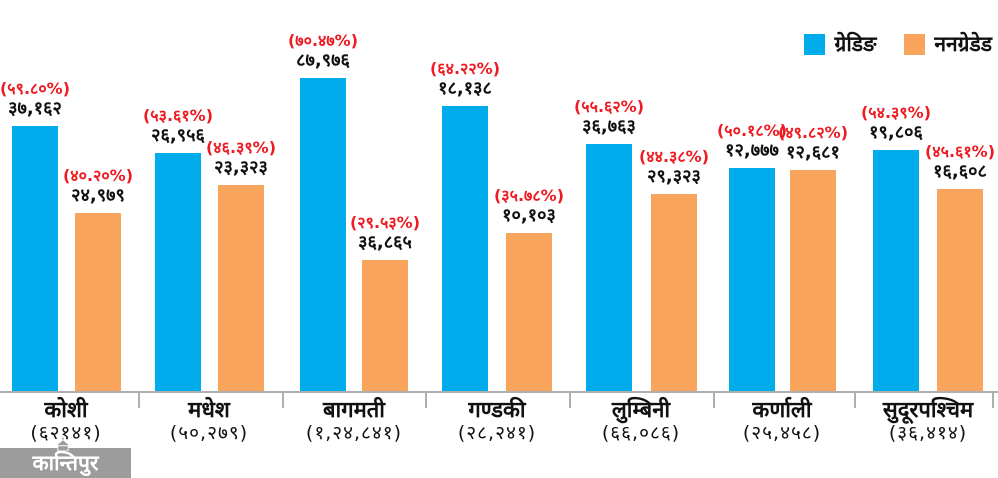 This screenshot has height=478, width=998. What do you see at coordinates (499, 392) in the screenshot?
I see `x-axis-line` at bounding box center [499, 392].